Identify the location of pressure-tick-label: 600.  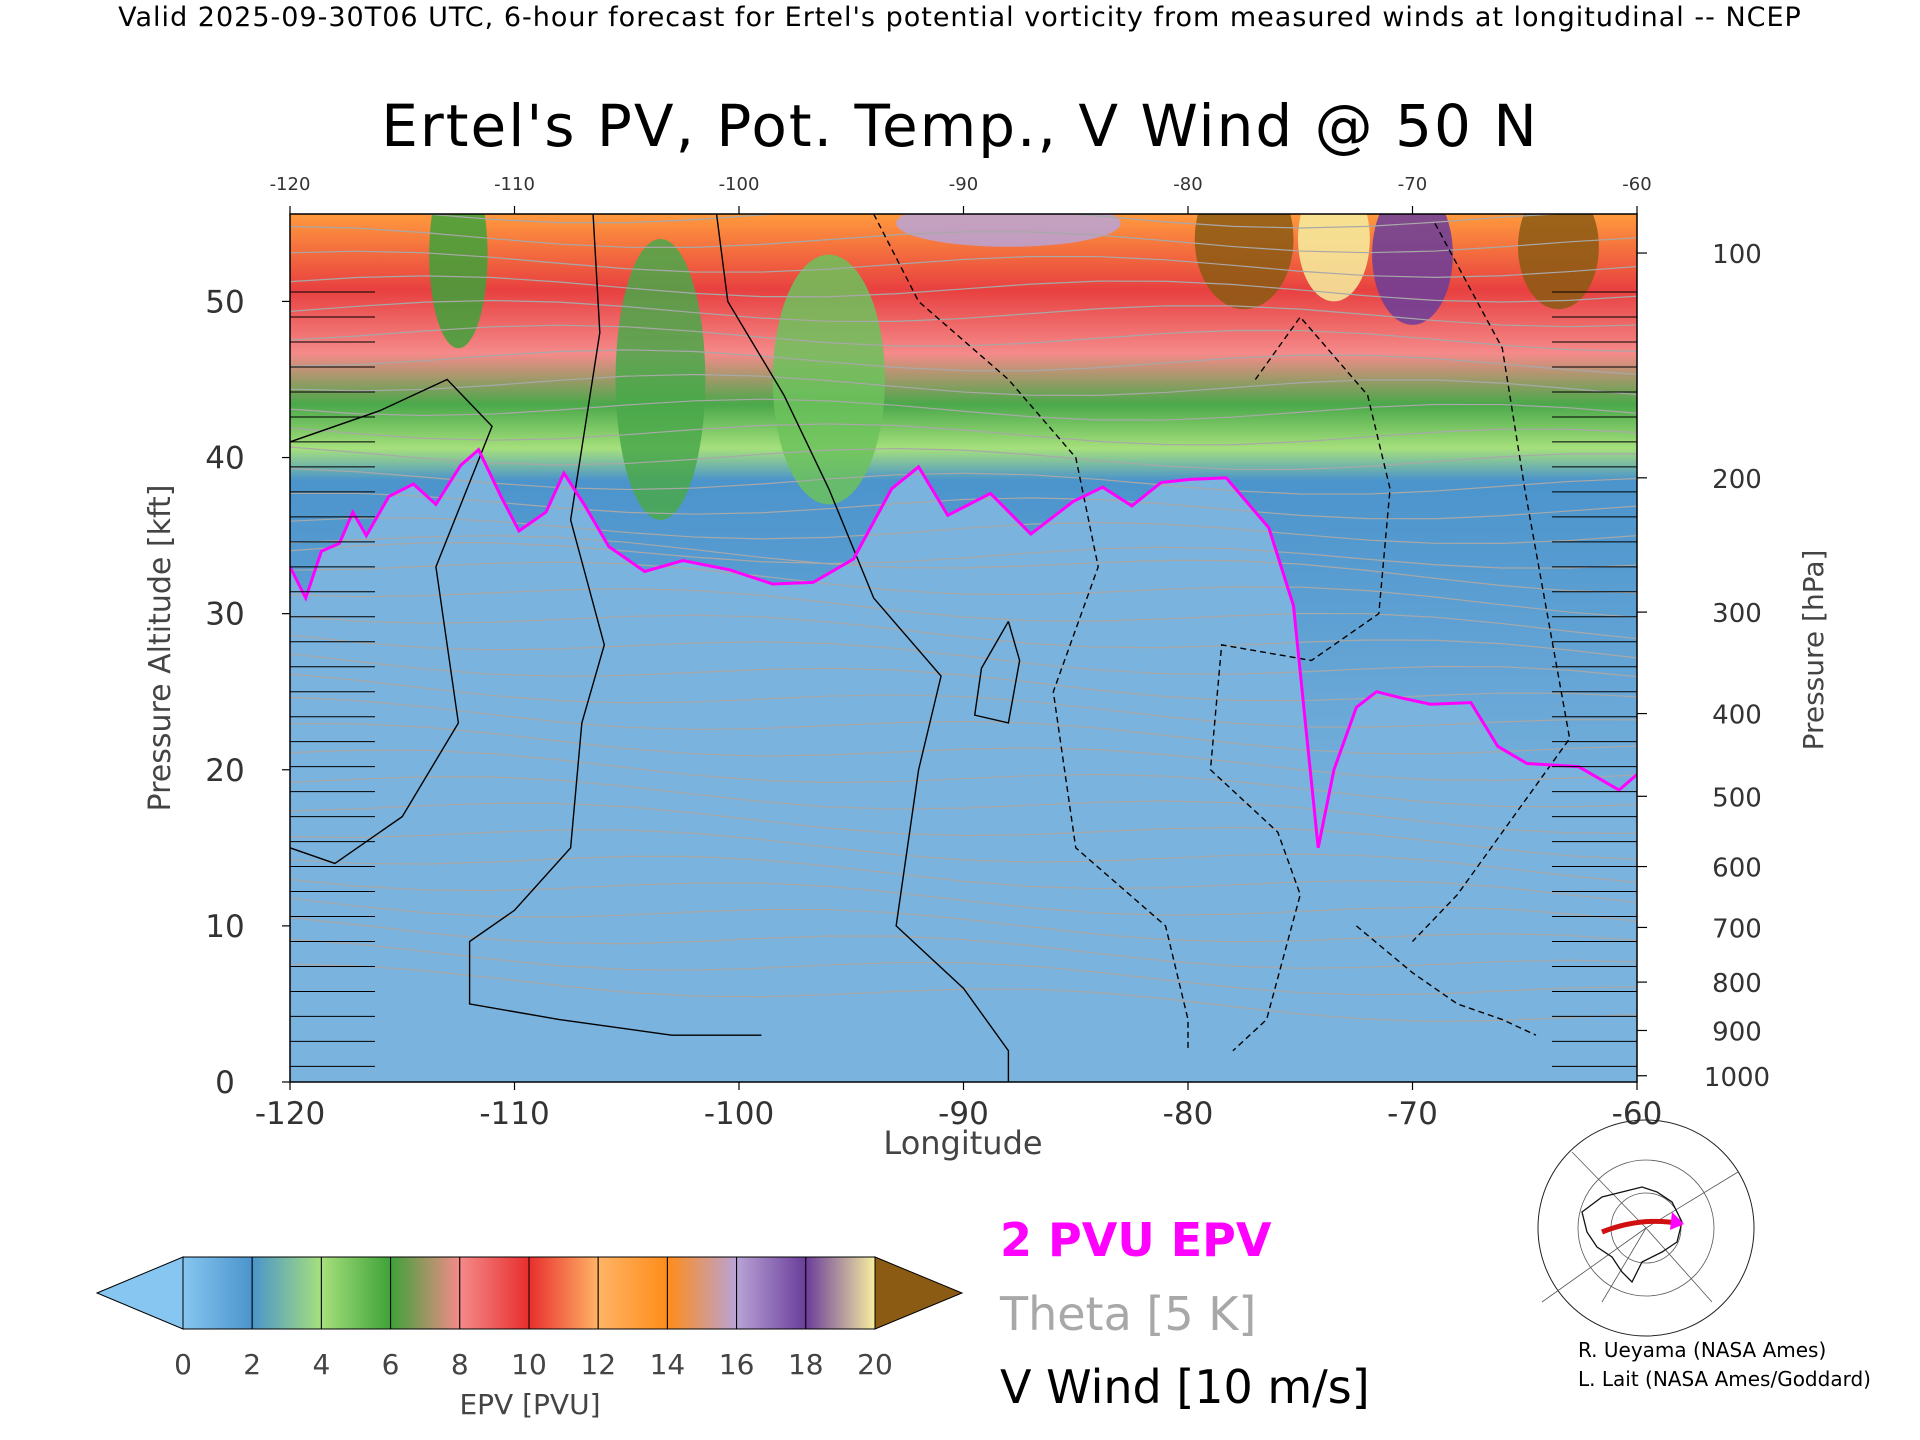
(1737, 869).